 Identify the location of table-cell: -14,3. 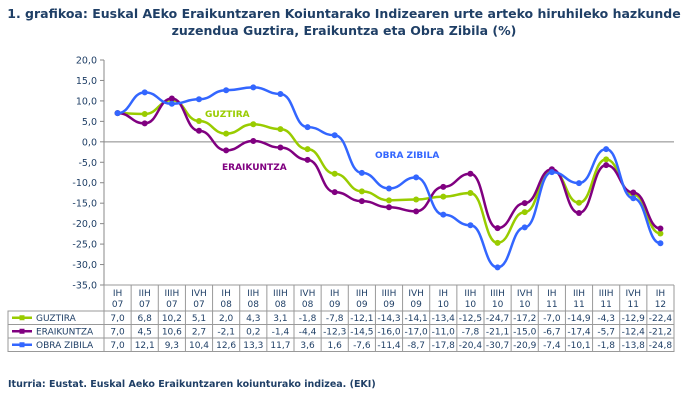
(388, 319).